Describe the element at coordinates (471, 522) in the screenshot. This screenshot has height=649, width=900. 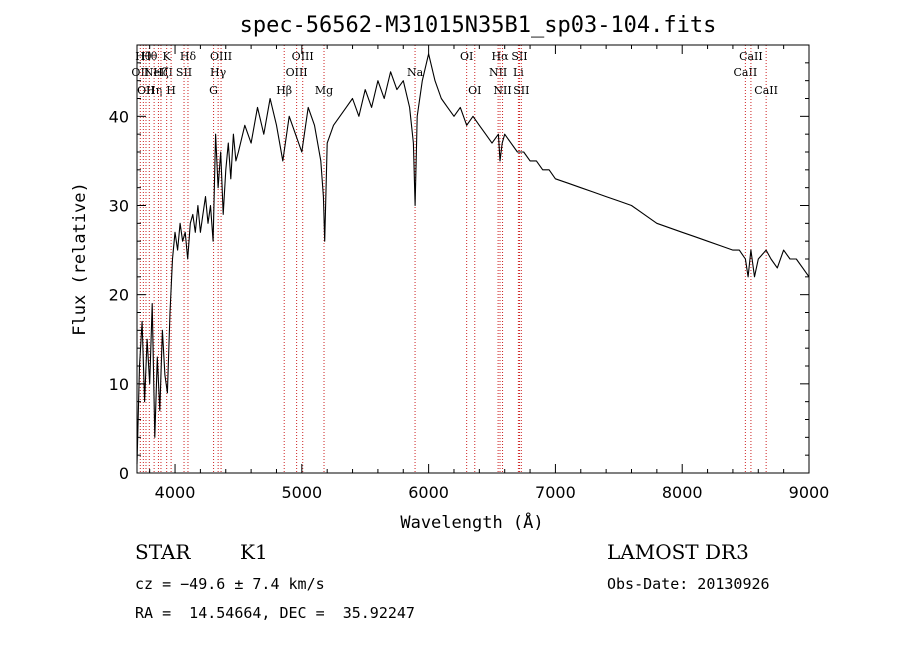
I see `x-axis-title: Wavelength (Å)` at that location.